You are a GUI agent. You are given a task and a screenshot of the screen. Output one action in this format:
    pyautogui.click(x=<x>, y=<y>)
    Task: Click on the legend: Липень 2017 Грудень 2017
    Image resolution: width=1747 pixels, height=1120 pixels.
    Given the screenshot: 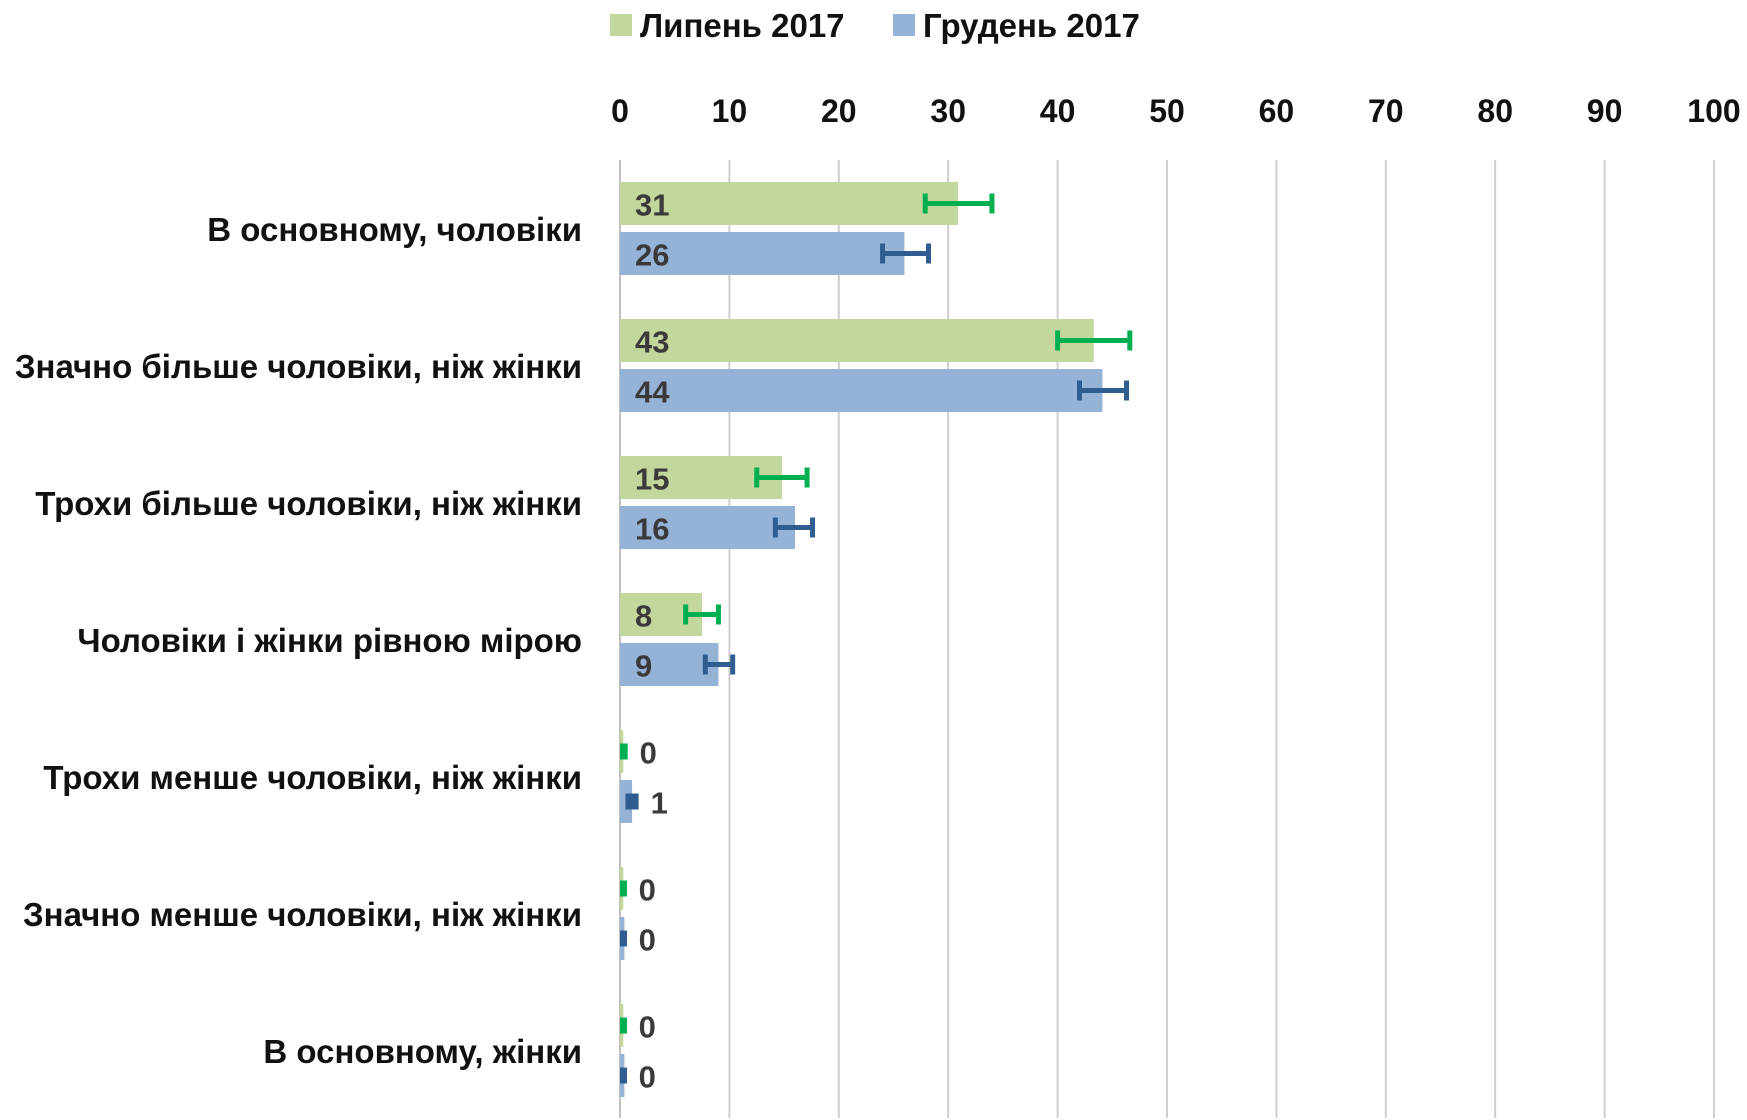 What is the action you would take?
    pyautogui.click(x=875, y=25)
    